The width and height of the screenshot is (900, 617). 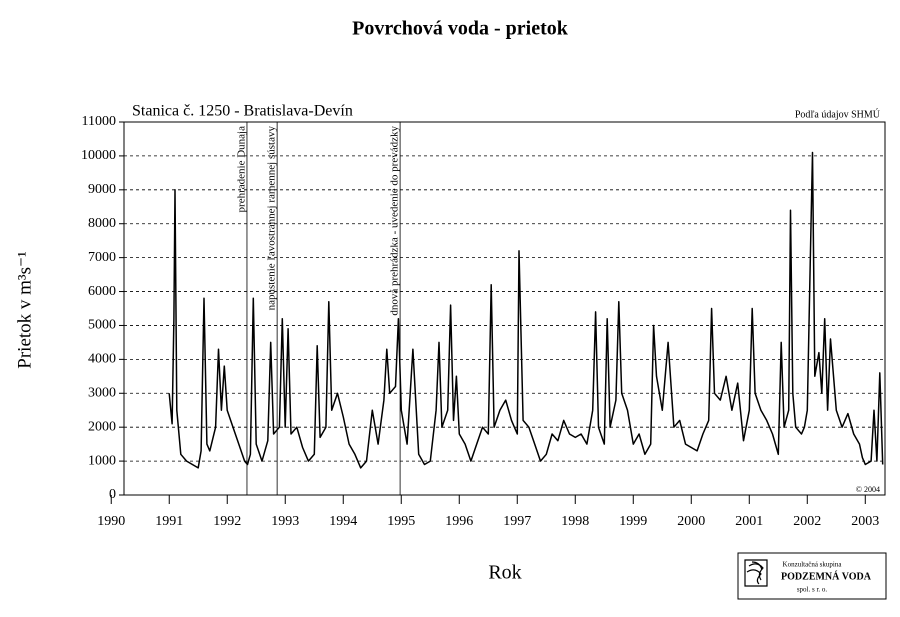 I want to click on x-tick-label: 1995, so click(x=401, y=521).